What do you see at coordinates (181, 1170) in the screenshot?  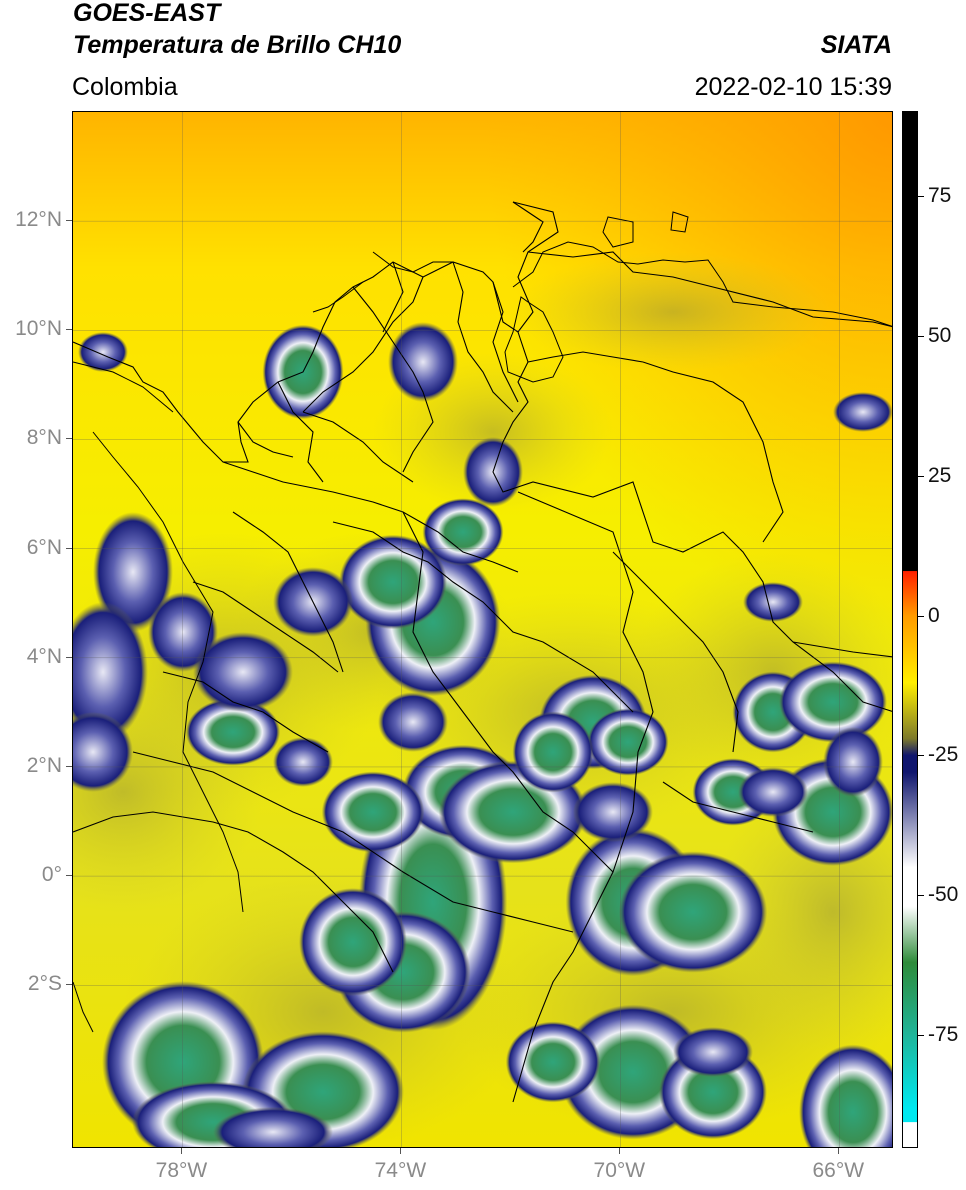 I see `lon-label: 78°W` at bounding box center [181, 1170].